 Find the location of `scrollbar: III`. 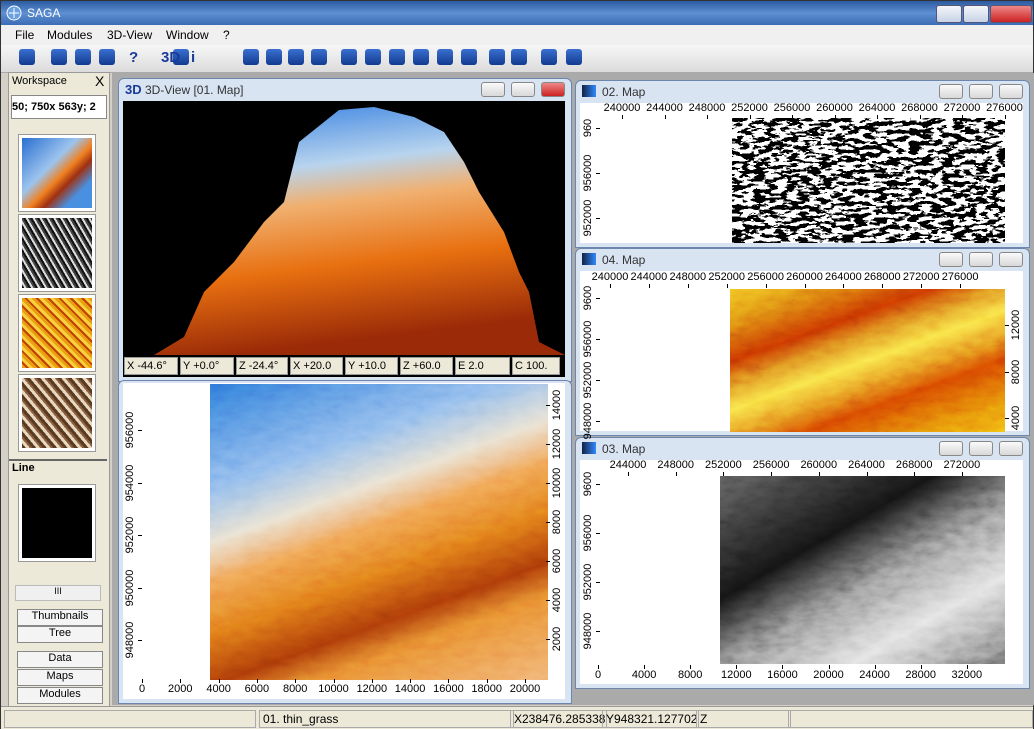

scrollbar: III is located at coordinates (58, 593).